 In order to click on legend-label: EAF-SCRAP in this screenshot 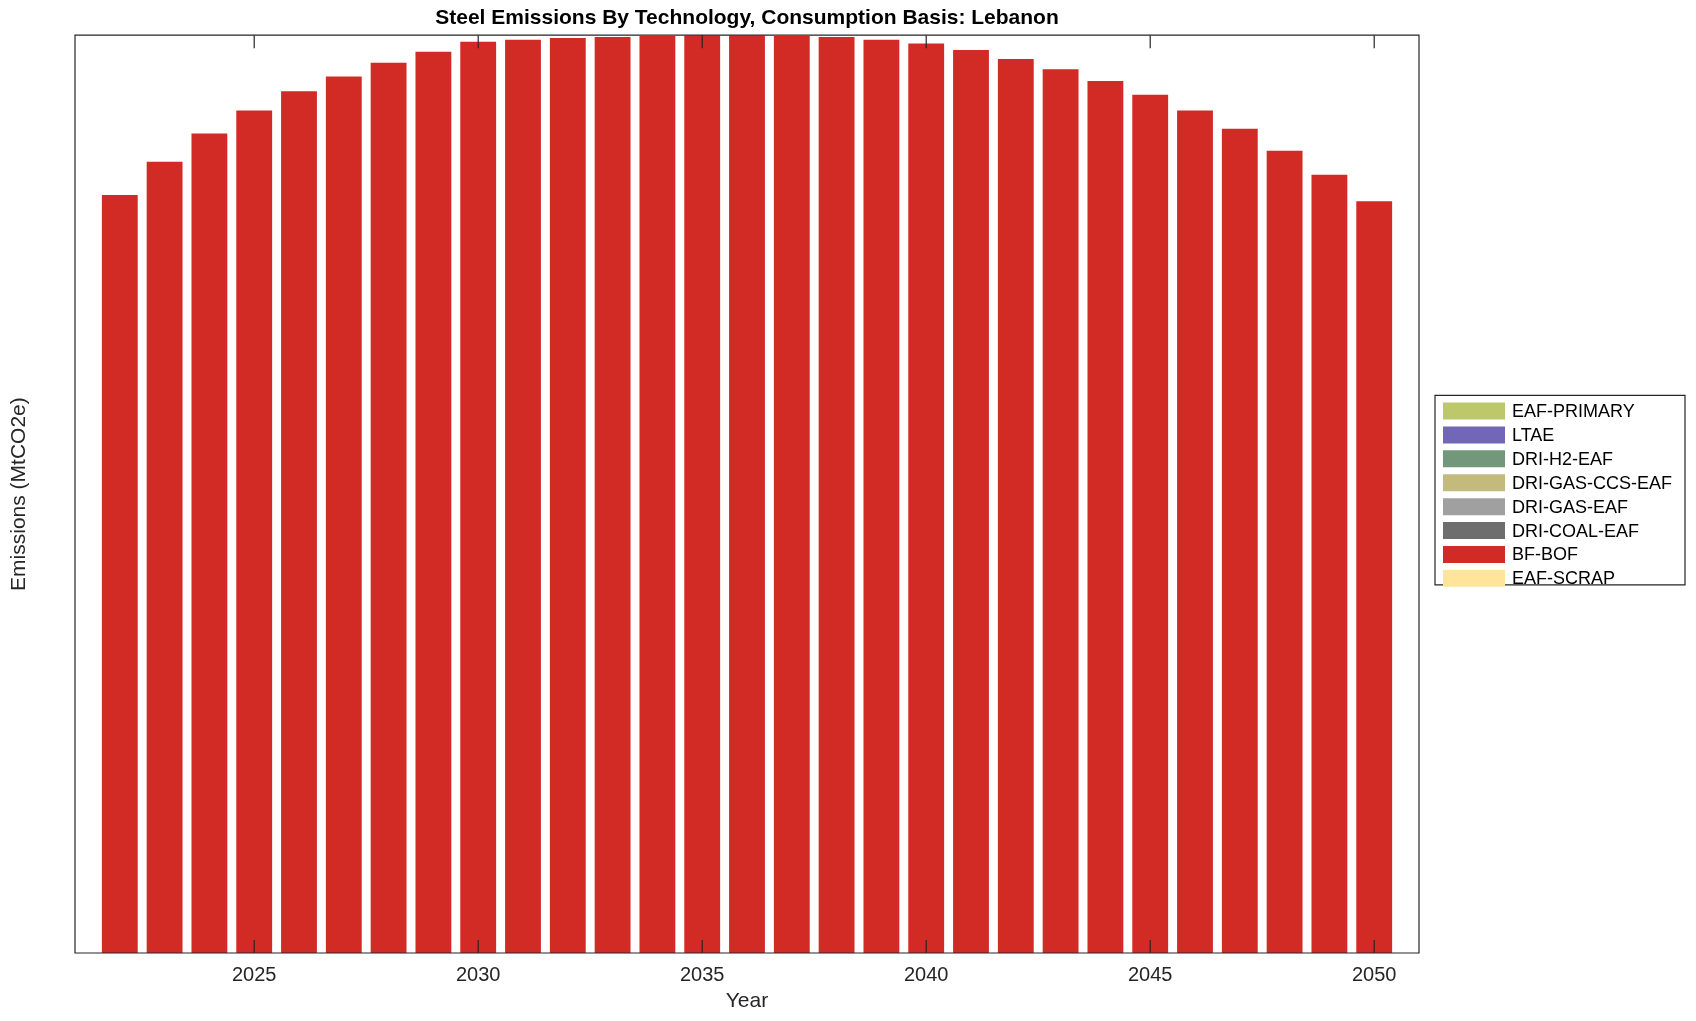, I will do `click(1564, 578)`.